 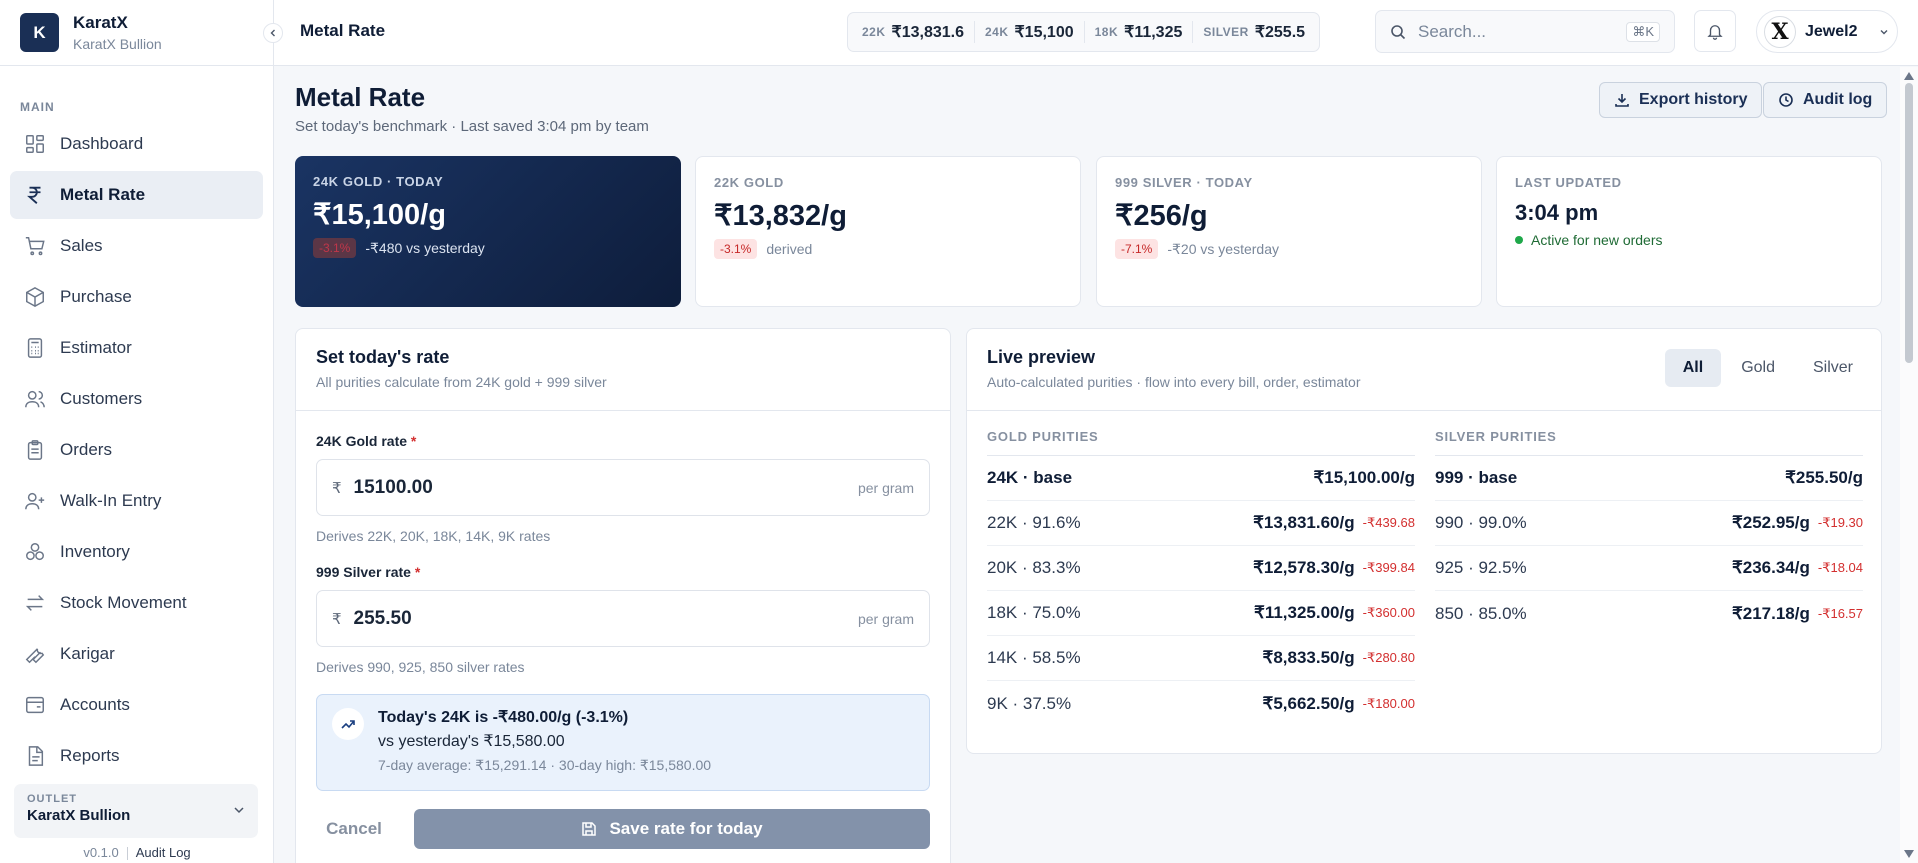 I want to click on sidebar-item-dashboard: Dashboard, so click(x=136, y=144).